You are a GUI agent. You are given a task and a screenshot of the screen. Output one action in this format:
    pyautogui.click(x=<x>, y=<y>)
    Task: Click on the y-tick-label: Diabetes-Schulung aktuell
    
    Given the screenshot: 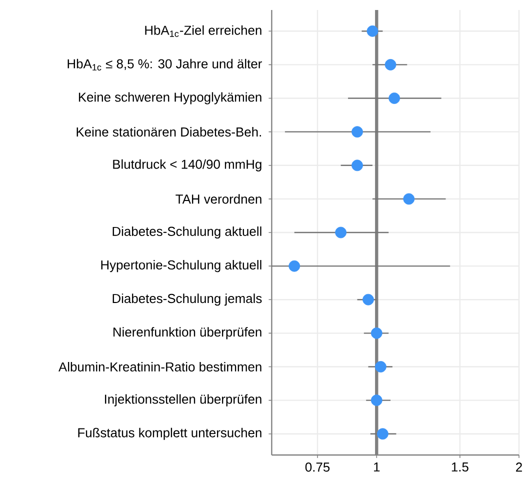 What is the action you would take?
    pyautogui.click(x=187, y=232)
    